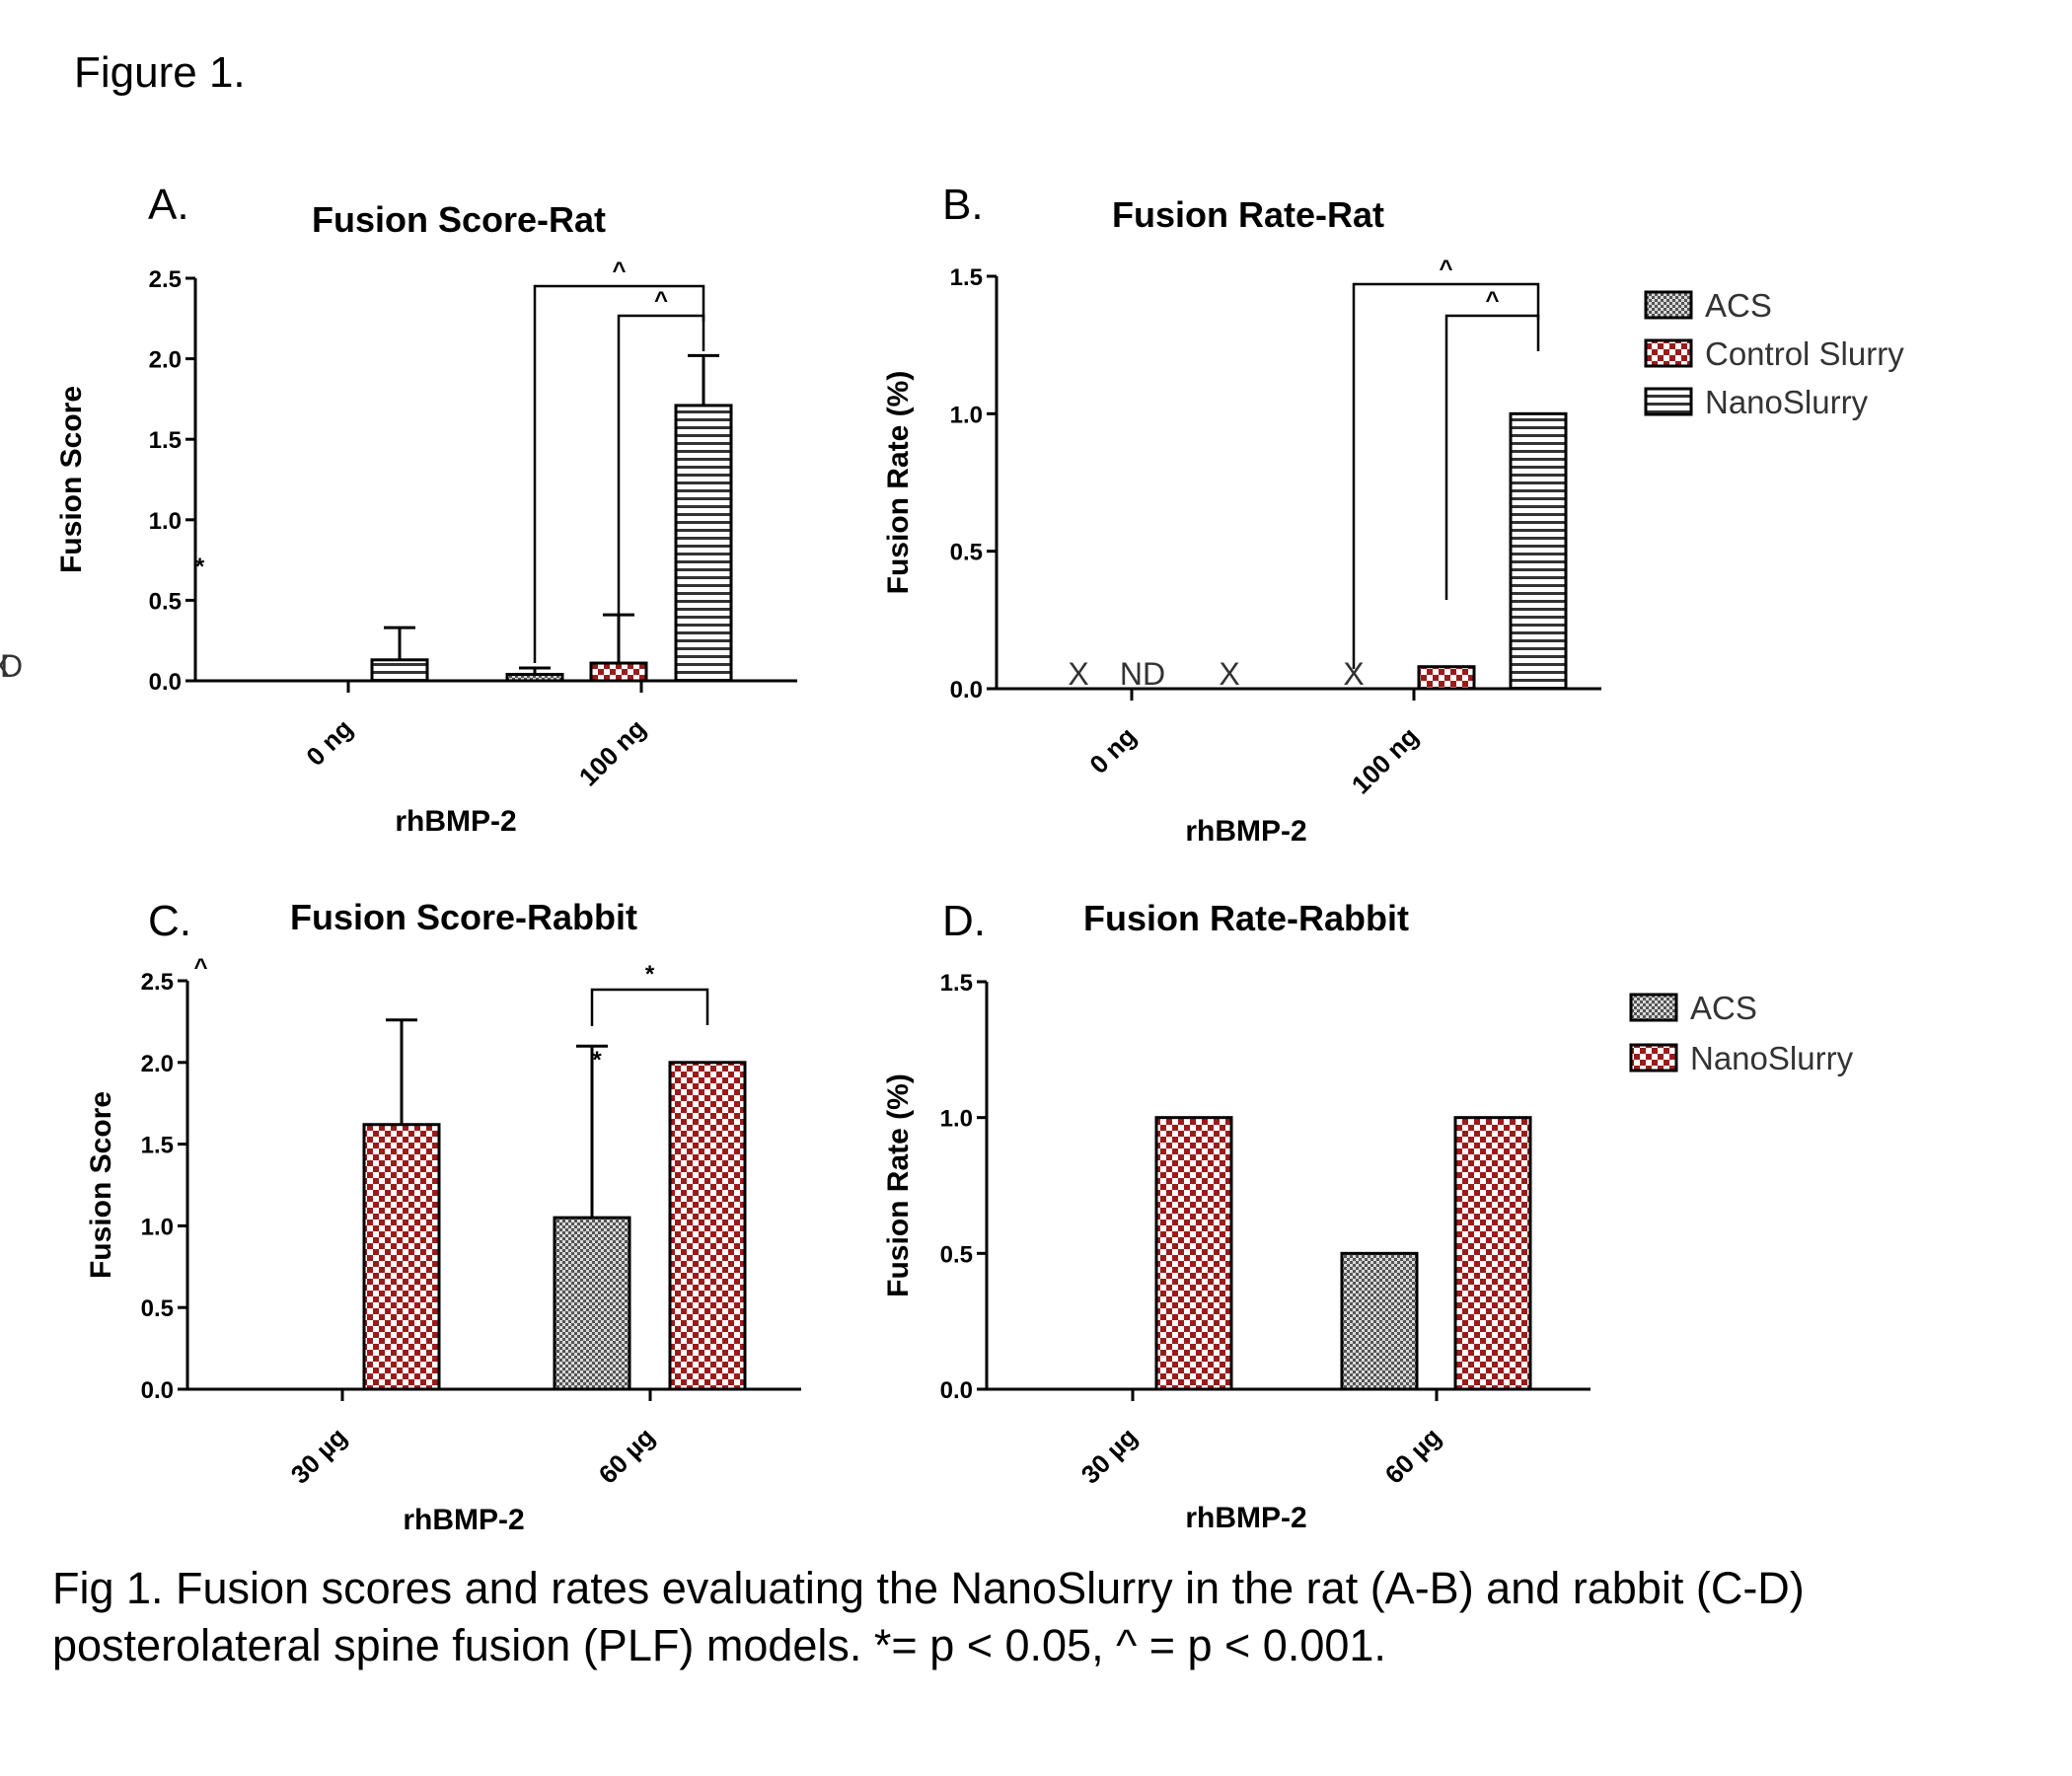  Describe the element at coordinates (963, 205) in the screenshot. I see `panel-letter: B.` at that location.